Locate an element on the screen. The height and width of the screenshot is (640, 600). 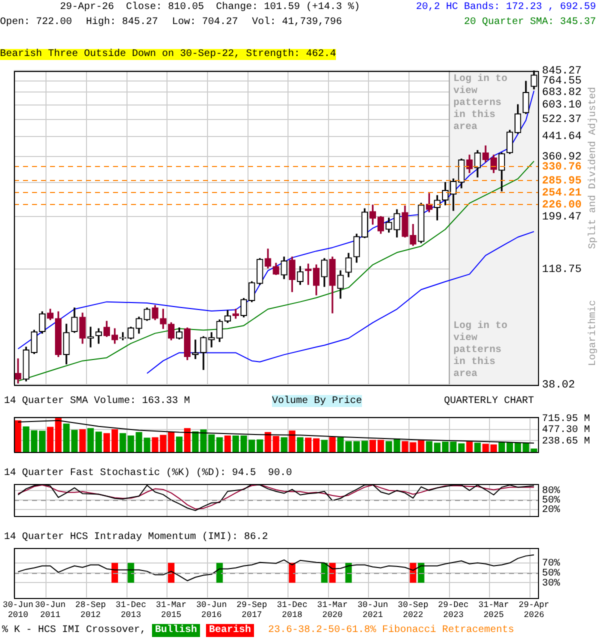
text: Close: 810.05 is located at coordinates (165, 7).